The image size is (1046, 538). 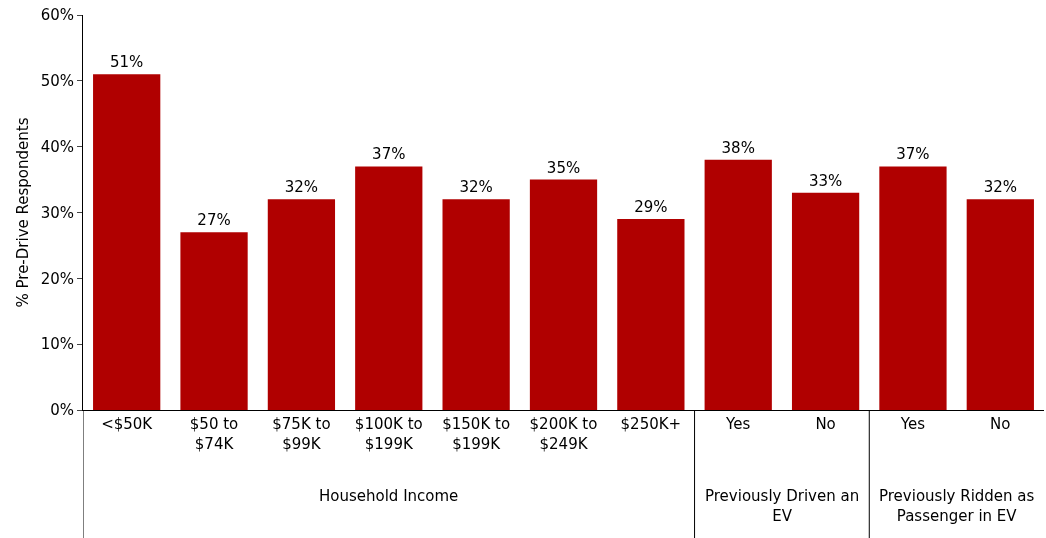 I want to click on x-tick-label: $250K+, so click(x=651, y=424).